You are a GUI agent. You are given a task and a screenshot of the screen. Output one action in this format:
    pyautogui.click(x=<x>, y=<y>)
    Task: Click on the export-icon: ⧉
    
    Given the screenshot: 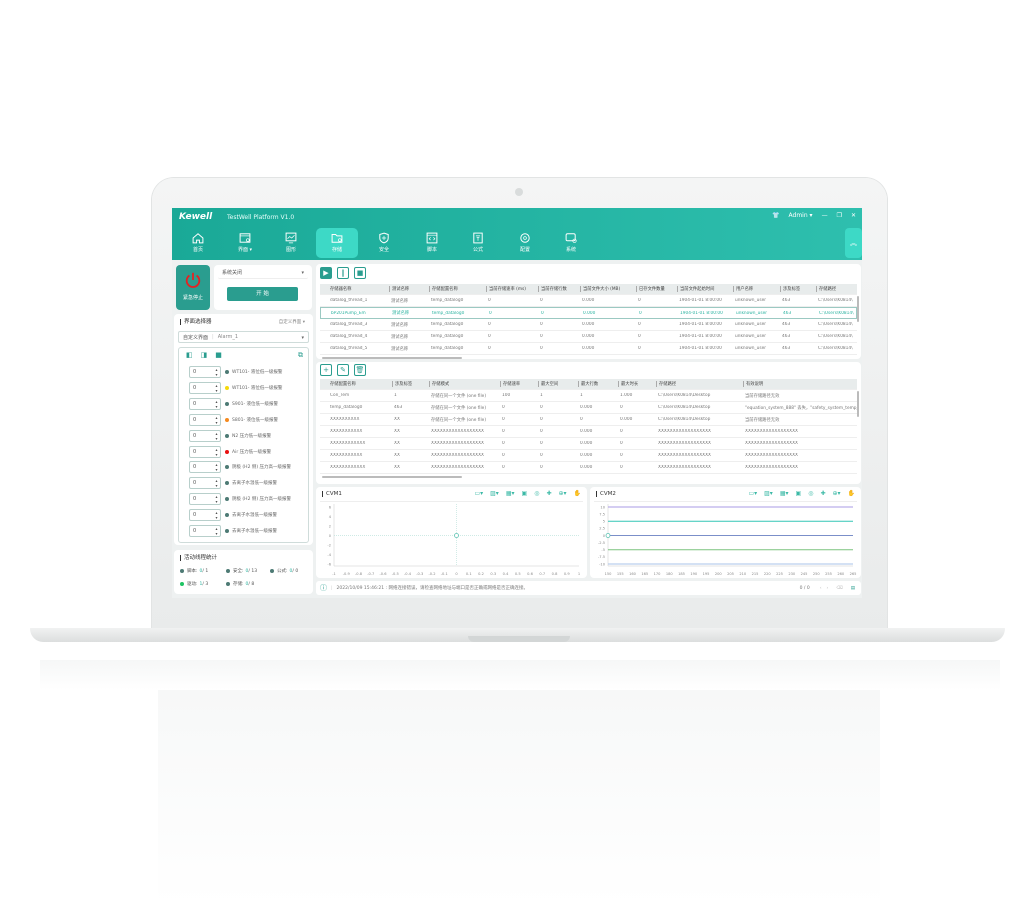 What is the action you would take?
    pyautogui.click(x=300, y=355)
    